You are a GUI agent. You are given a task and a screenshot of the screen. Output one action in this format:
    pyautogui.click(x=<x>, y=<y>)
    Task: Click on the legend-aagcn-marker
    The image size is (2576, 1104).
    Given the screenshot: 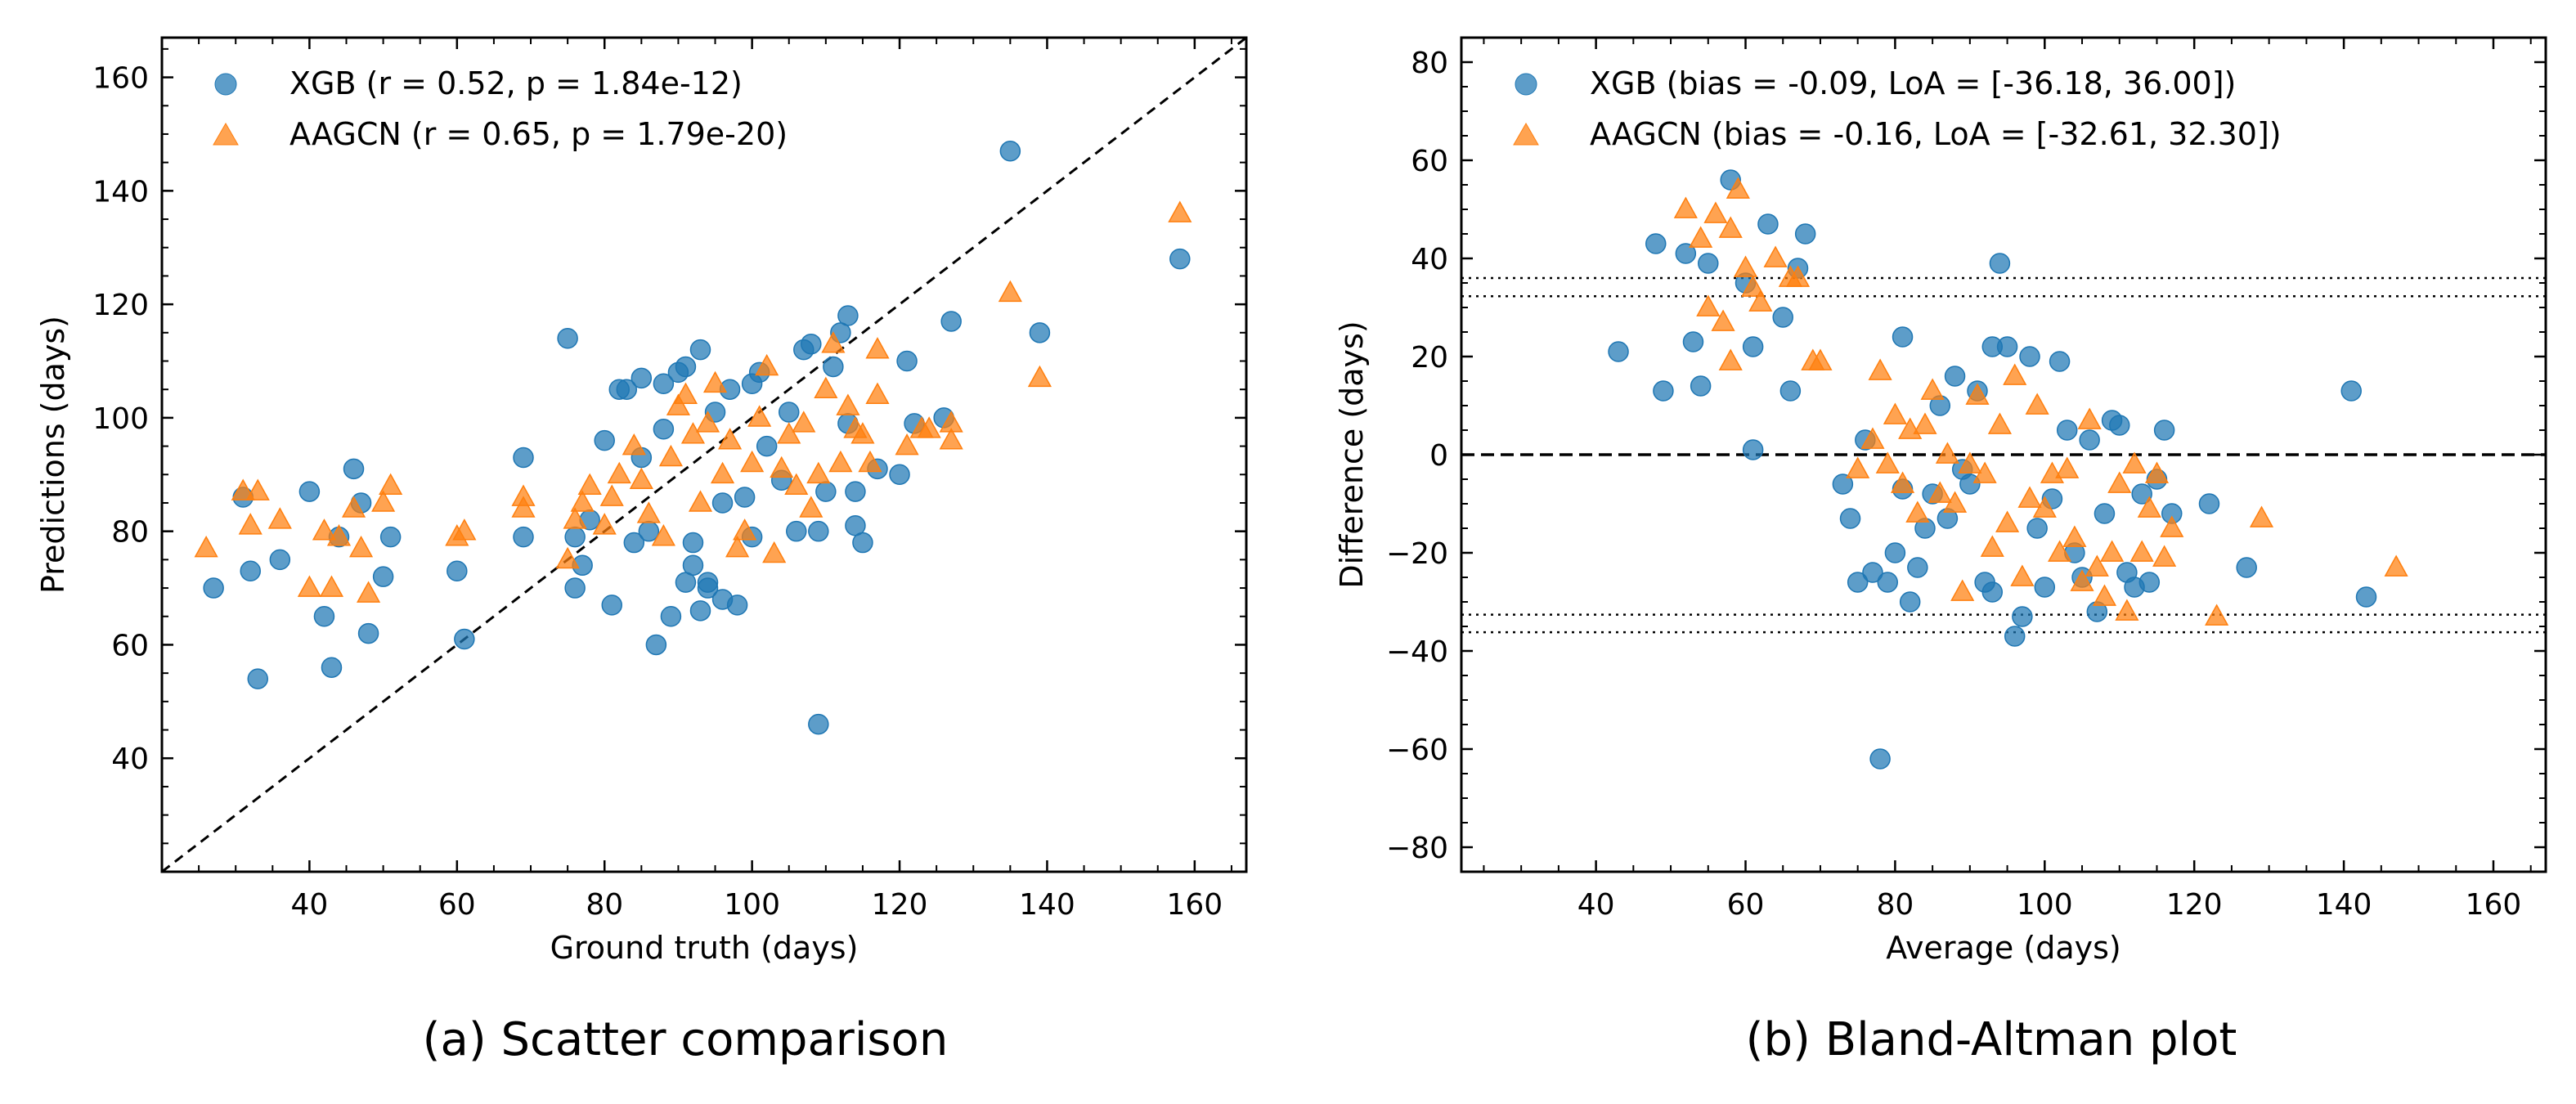 What is the action you would take?
    pyautogui.click(x=226, y=134)
    